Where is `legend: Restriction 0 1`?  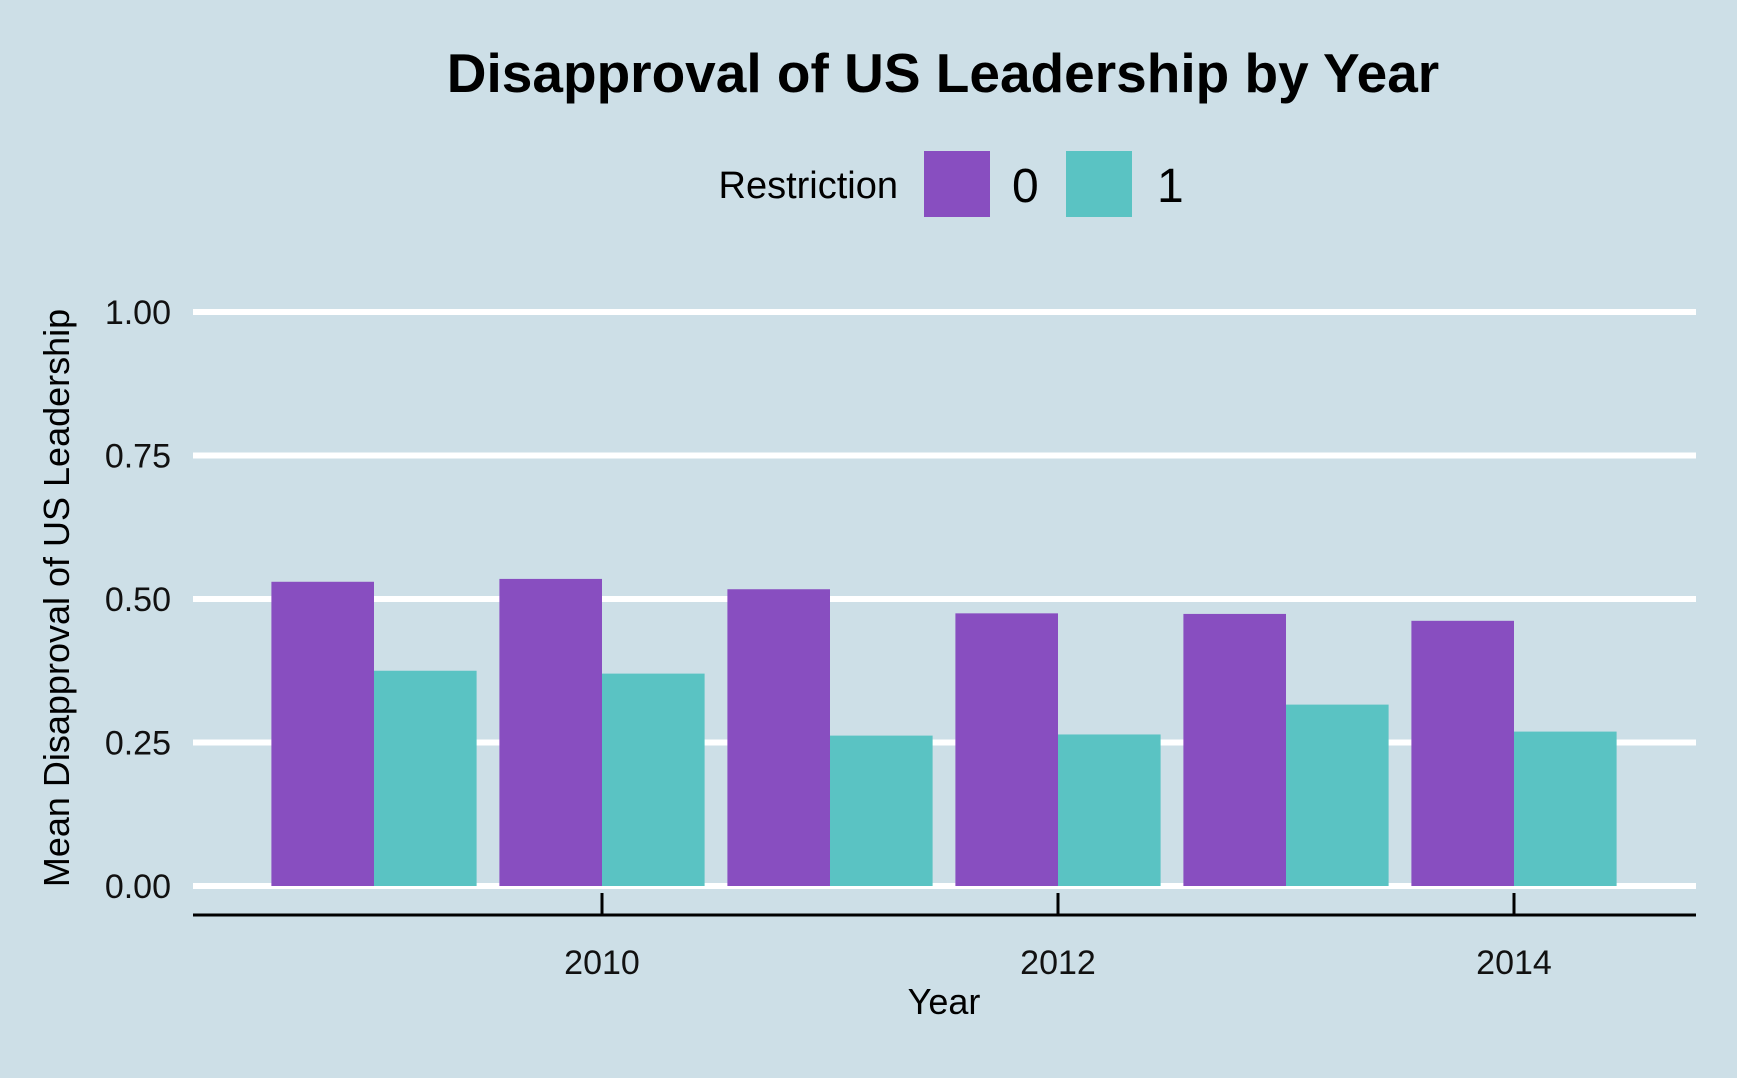 legend: Restriction 0 1 is located at coordinates (951, 184).